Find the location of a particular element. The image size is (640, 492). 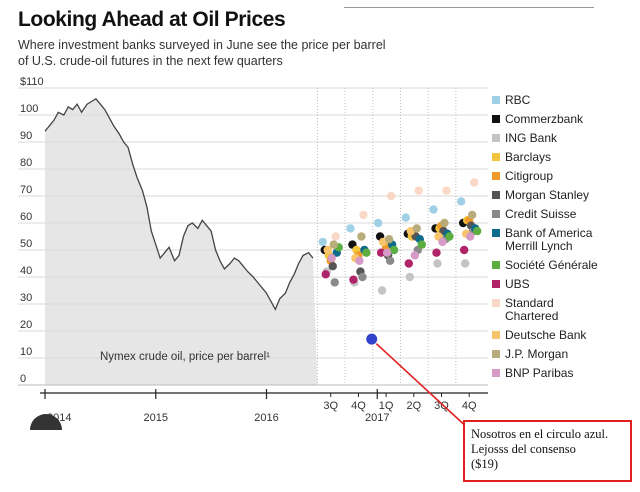

y-tick-label-70: 70 is located at coordinates (26, 190).